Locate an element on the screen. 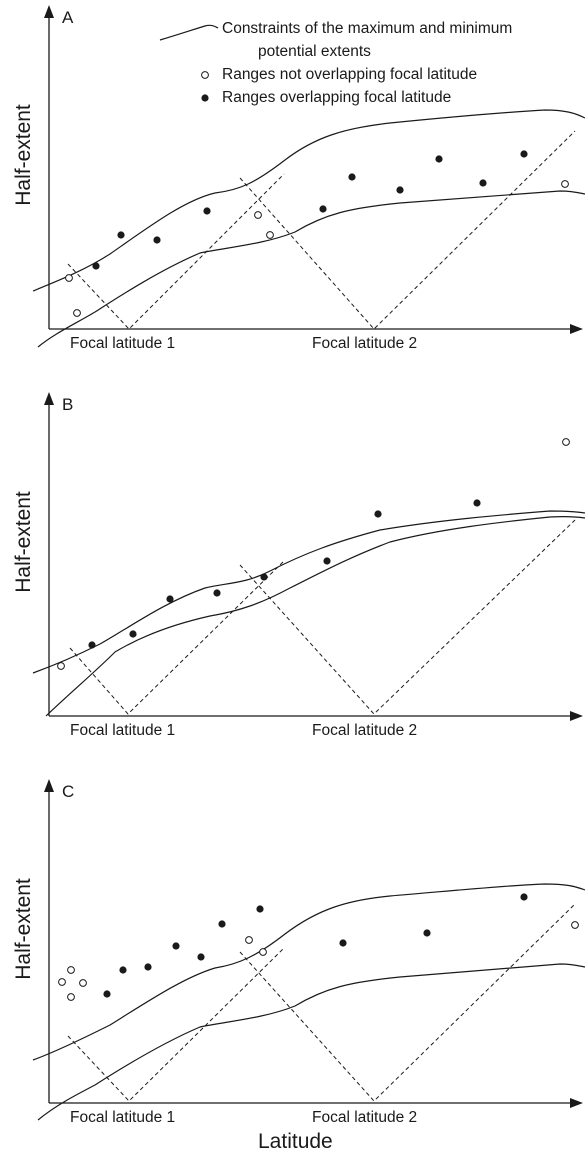 The image size is (585, 1161). panel-letter: C is located at coordinates (68, 791).